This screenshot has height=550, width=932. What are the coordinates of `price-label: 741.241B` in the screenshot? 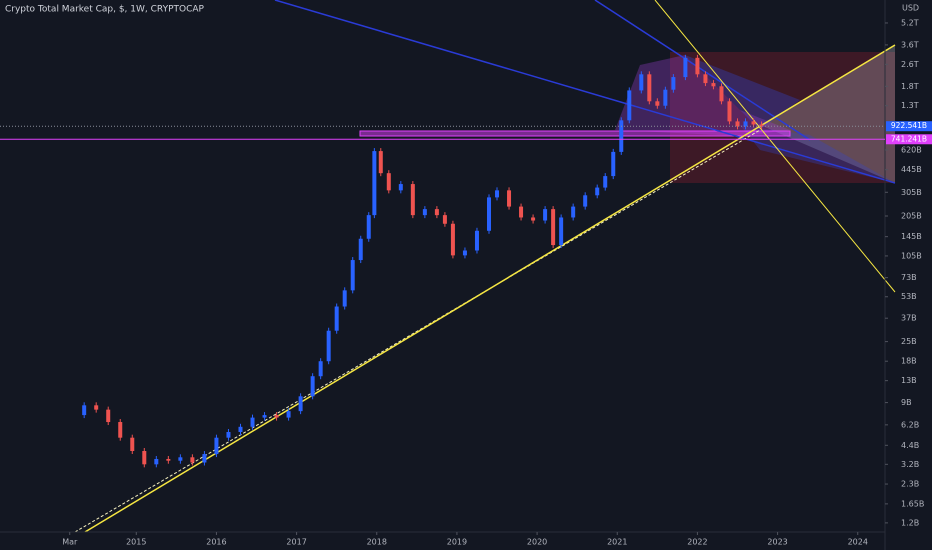 It's located at (909, 138).